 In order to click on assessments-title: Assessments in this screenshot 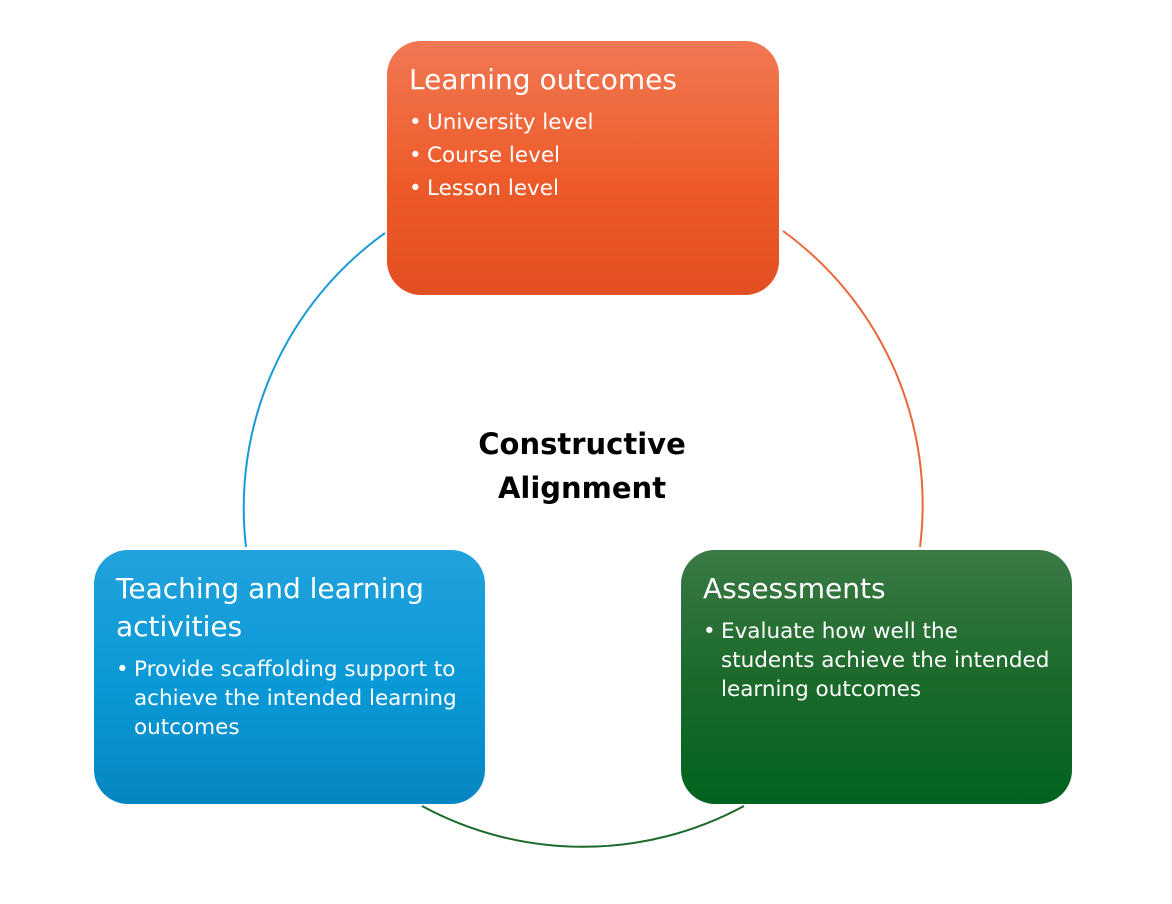, I will do `click(794, 588)`.